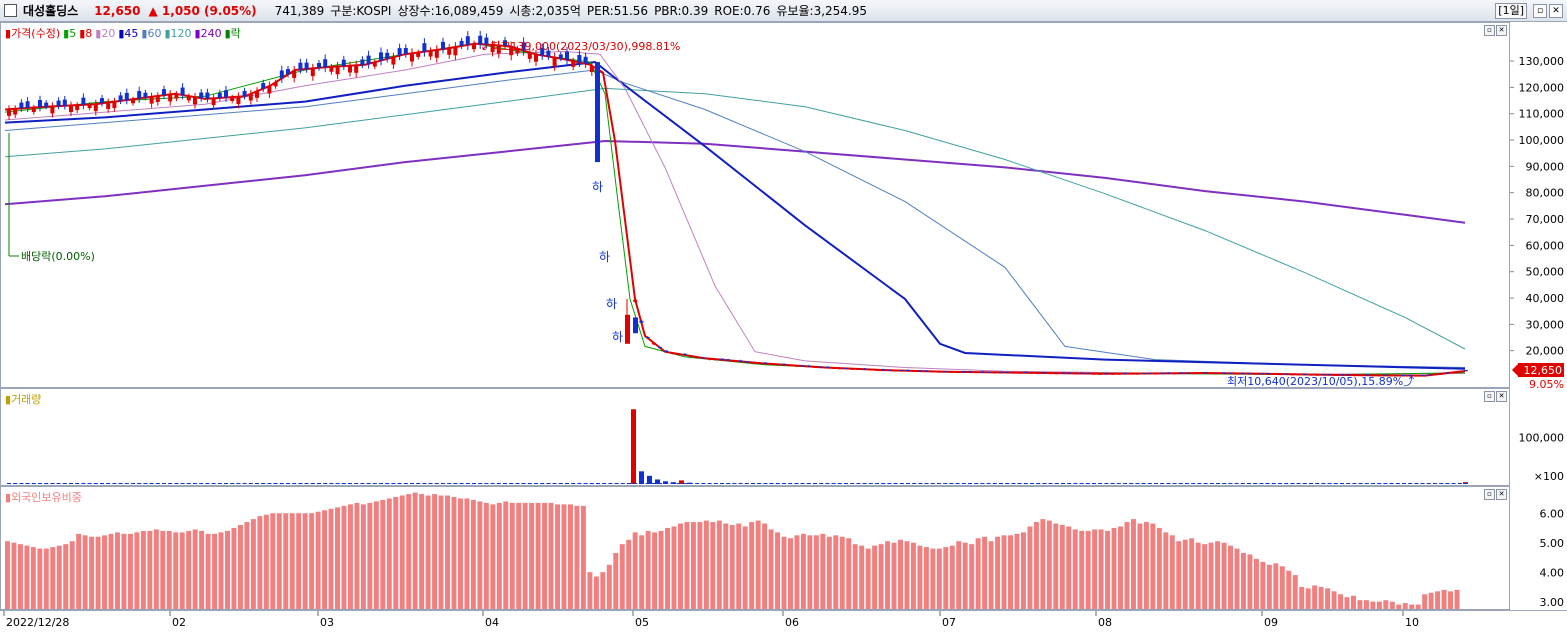 This screenshot has height=634, width=1567. What do you see at coordinates (1542, 87) in the screenshot?
I see `price-tick-label: 120,000` at bounding box center [1542, 87].